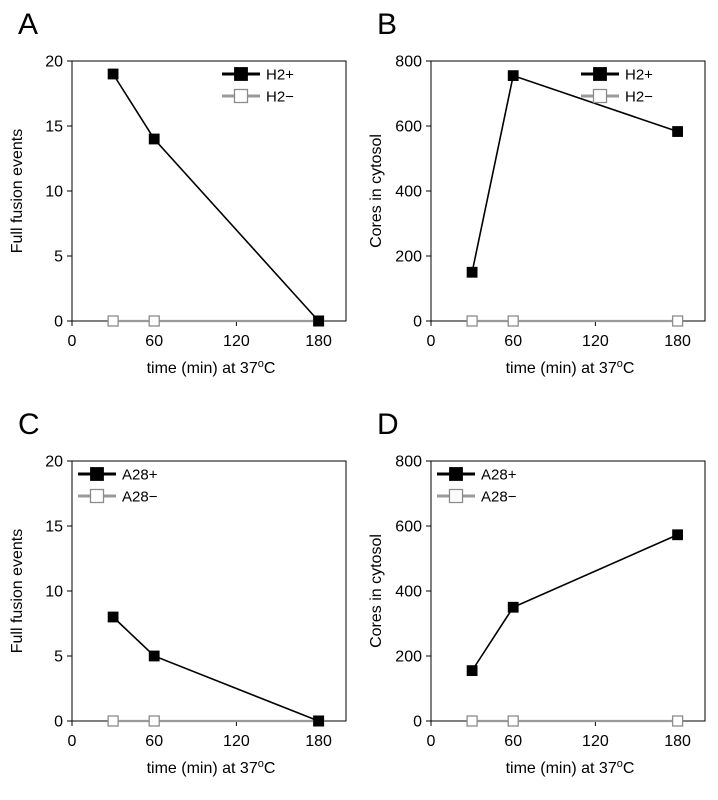 The image size is (718, 800). I want to click on panel-letter: B, so click(387, 24).